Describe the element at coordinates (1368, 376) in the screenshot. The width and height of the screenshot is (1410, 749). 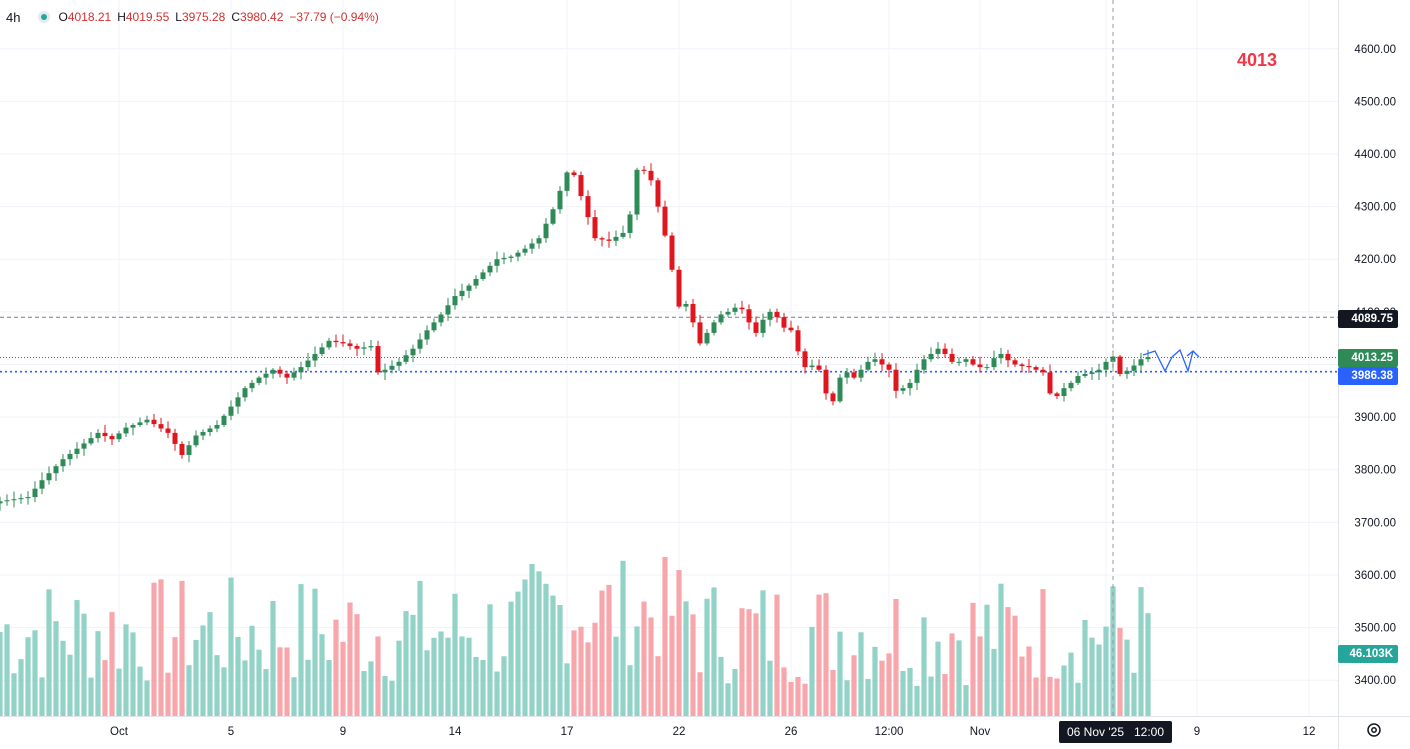
I see `blue-level-badge: 3986.38` at that location.